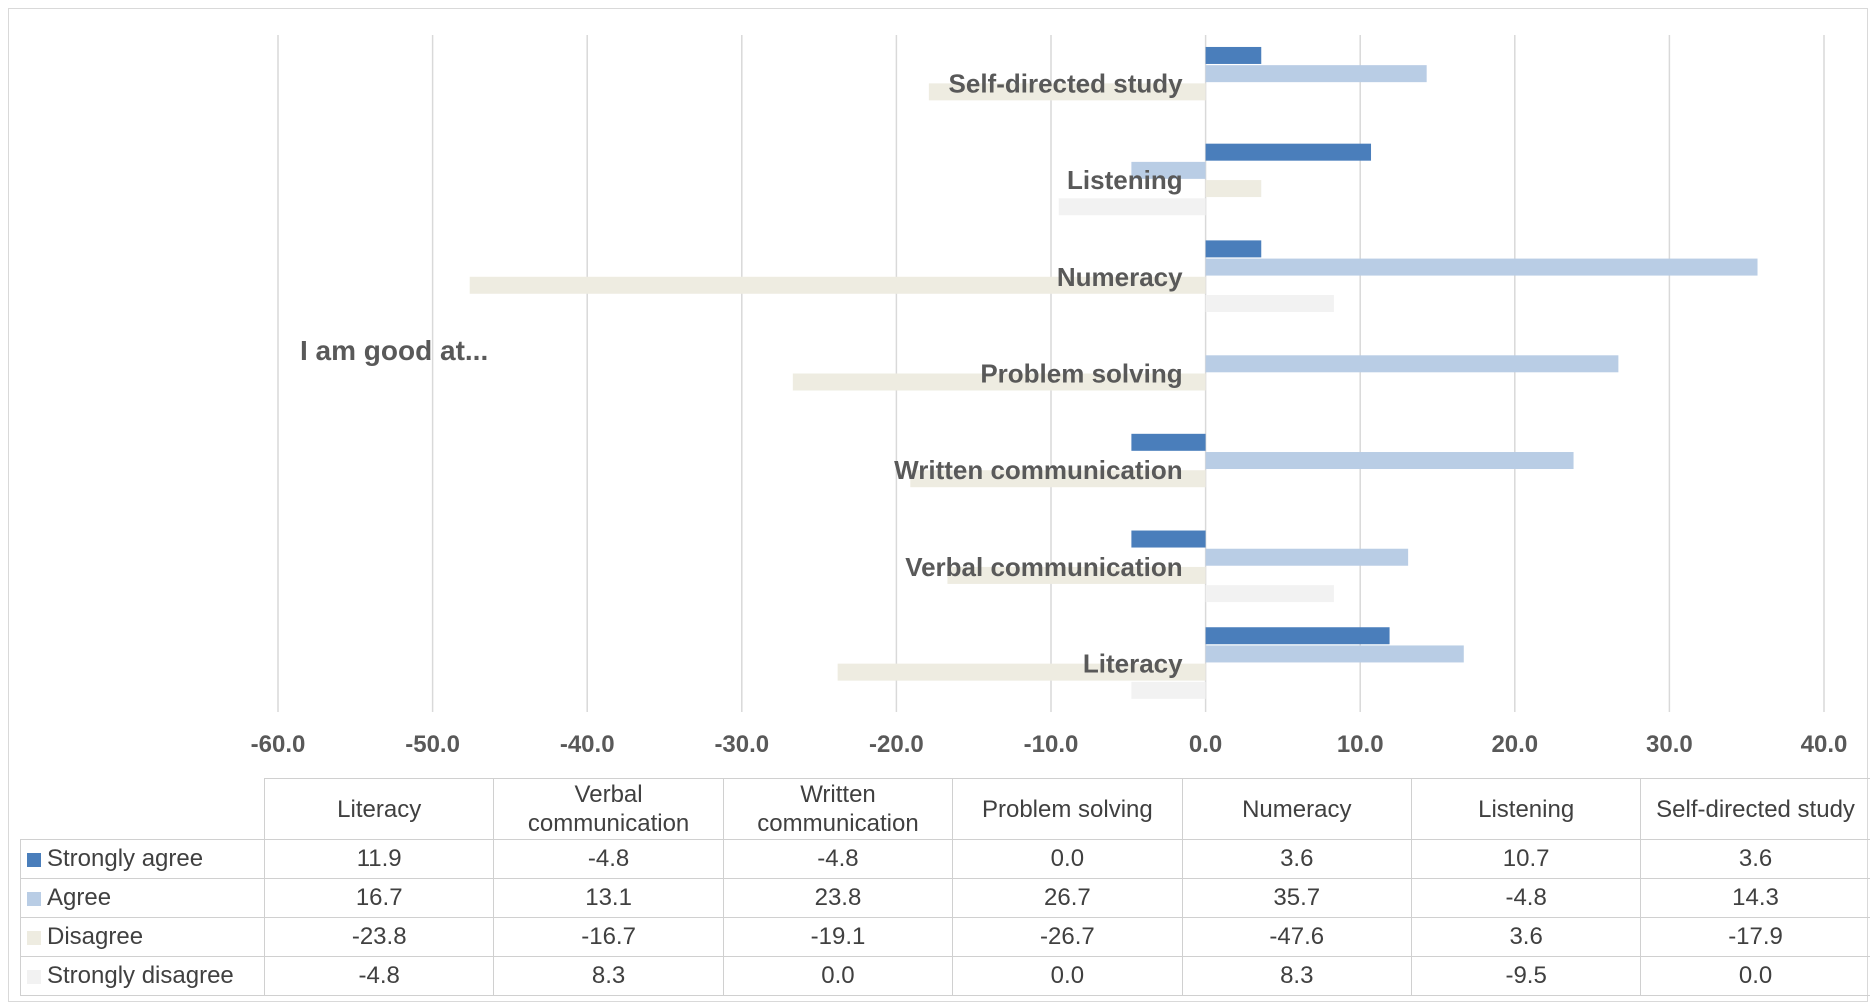  What do you see at coordinates (142, 859) in the screenshot?
I see `legend-entry: Strongly agree` at bounding box center [142, 859].